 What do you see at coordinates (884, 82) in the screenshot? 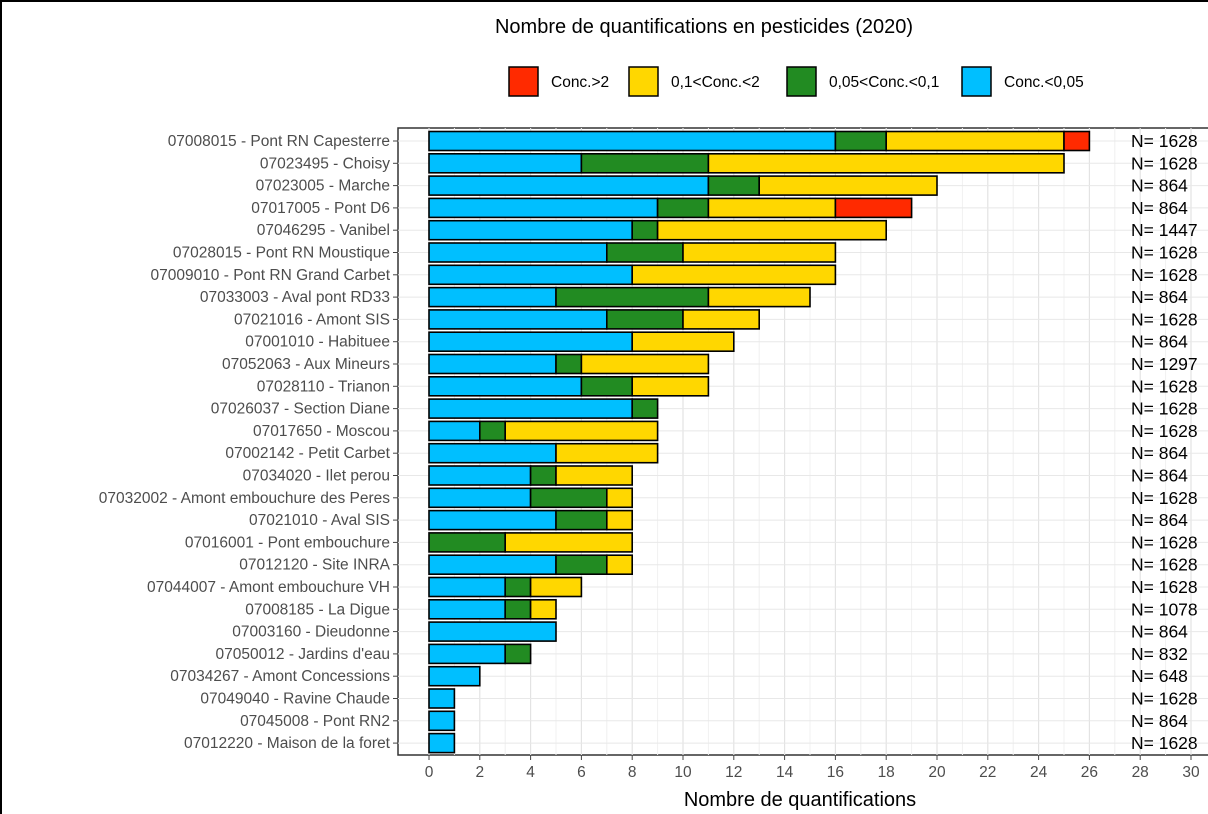
I see `legend-label: 0,05<Conc.<0,1` at bounding box center [884, 82].